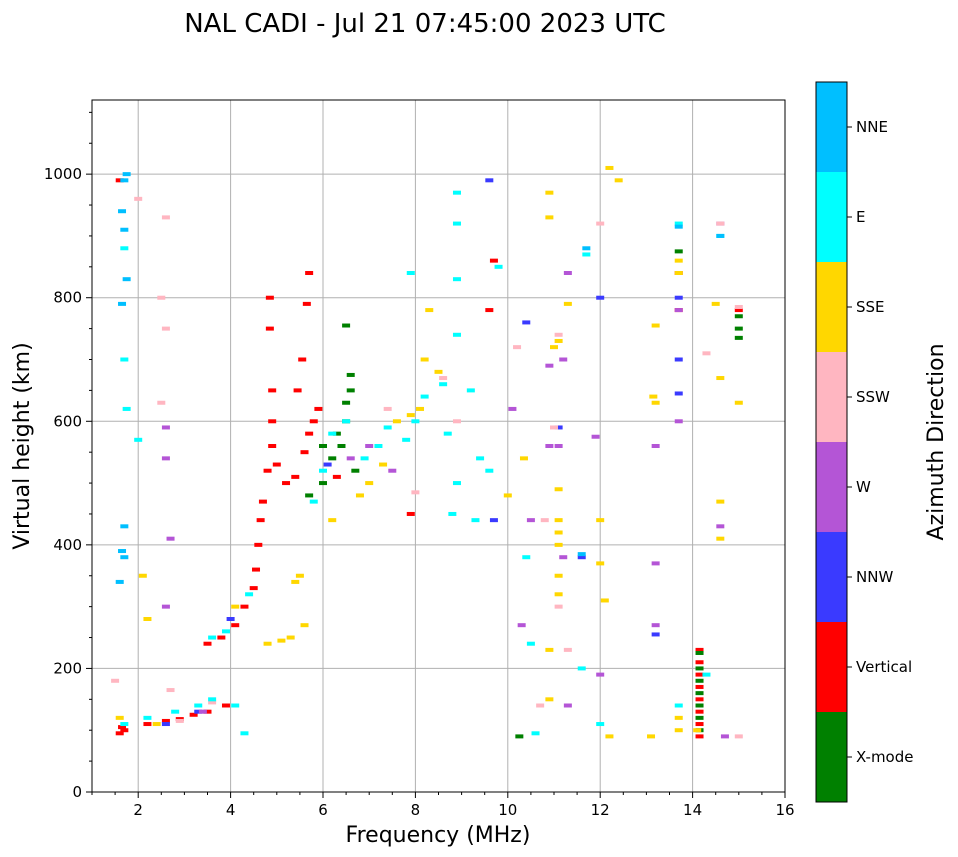  I want to click on x-tick-label: 16, so click(784, 810).